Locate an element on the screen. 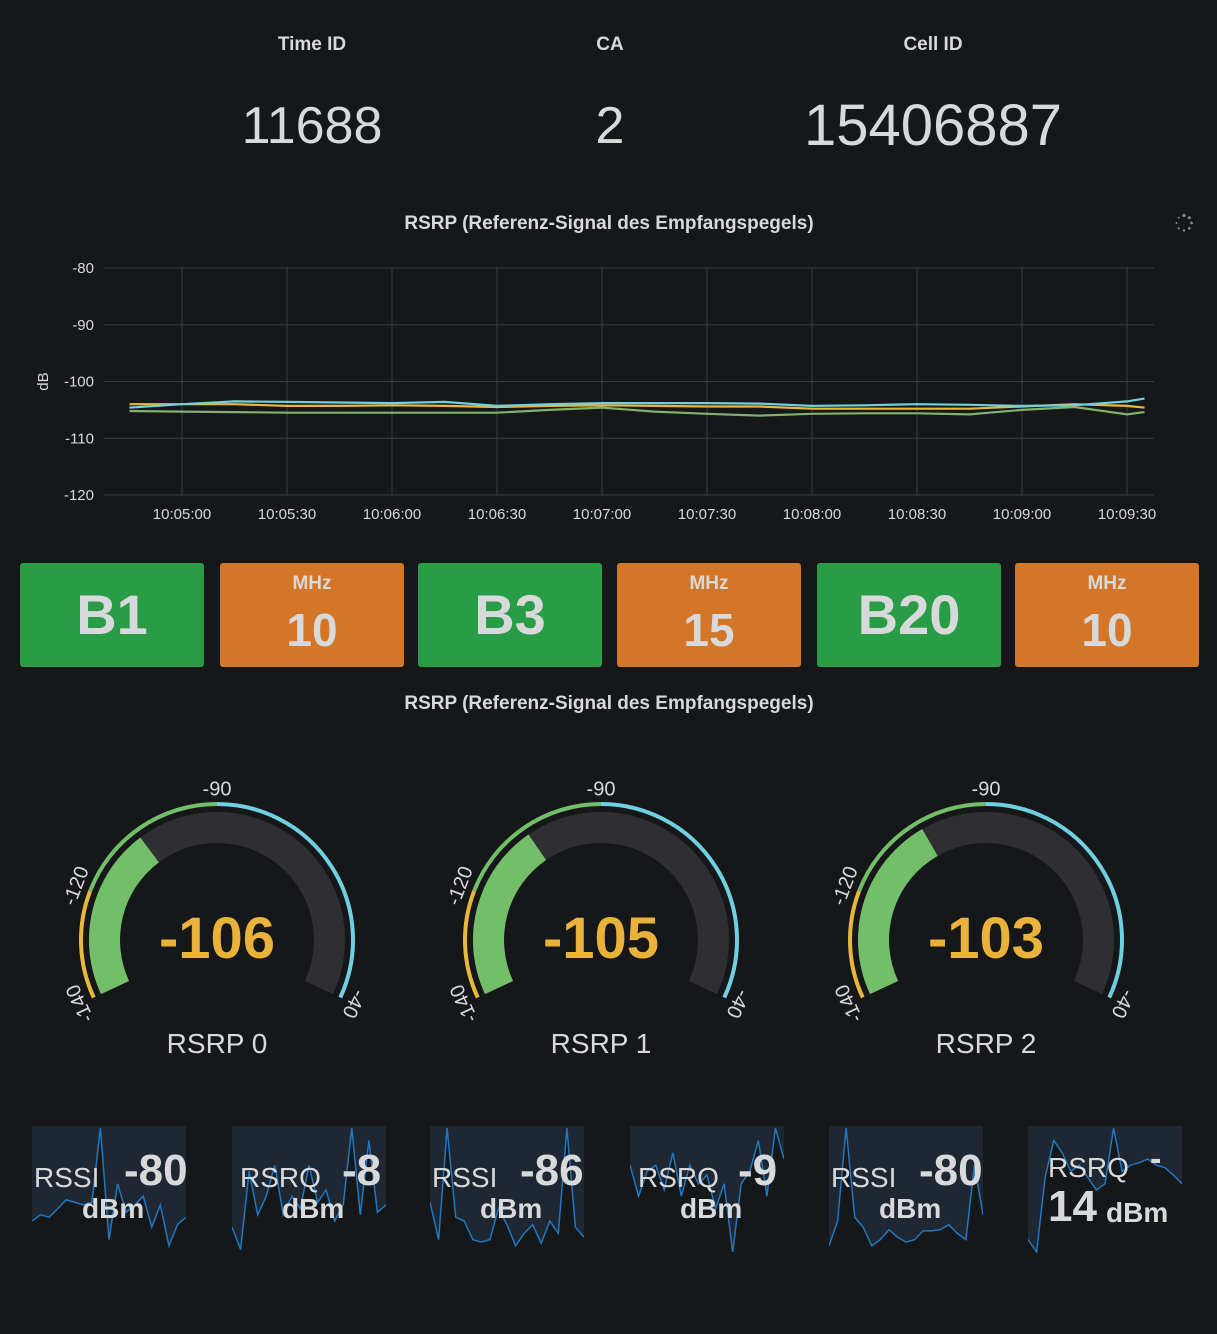  mini-stat-rsrq-2: RSRQ -9 dBm is located at coordinates (707, 1190).